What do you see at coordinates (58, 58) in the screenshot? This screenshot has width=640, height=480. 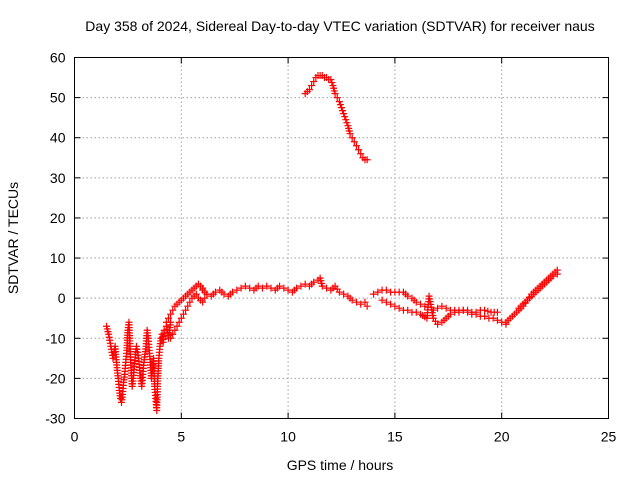 I see `y-tick-label: 60` at bounding box center [58, 58].